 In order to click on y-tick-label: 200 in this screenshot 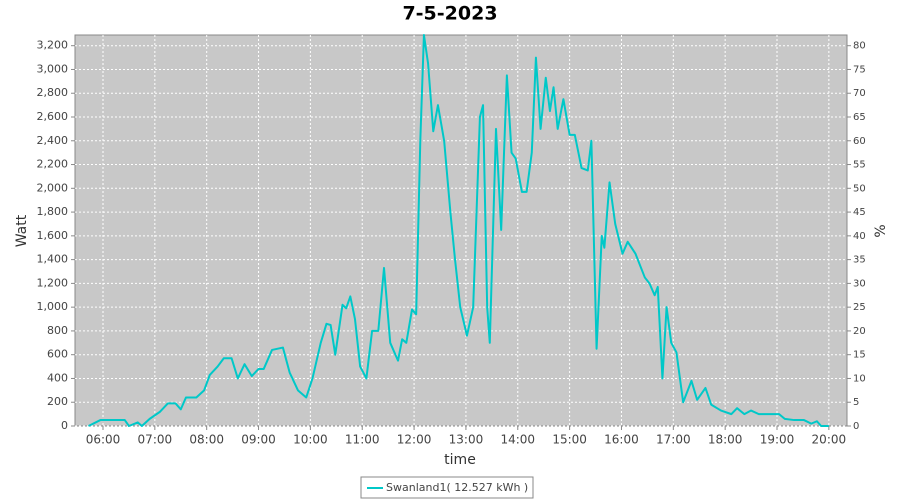, I will do `click(57, 401)`.